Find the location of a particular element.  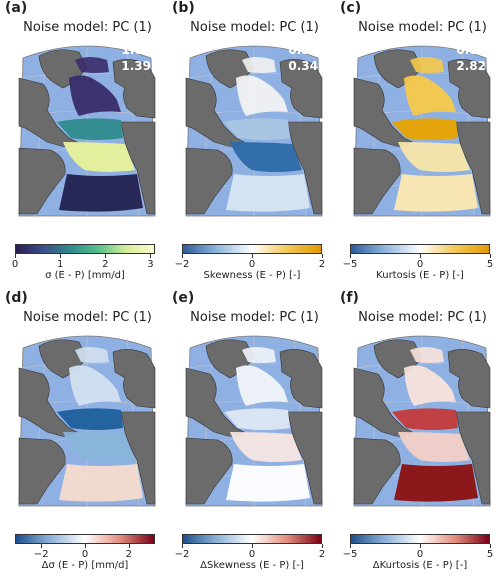

colorbar-tick-label: 1 is located at coordinates (60, 264).